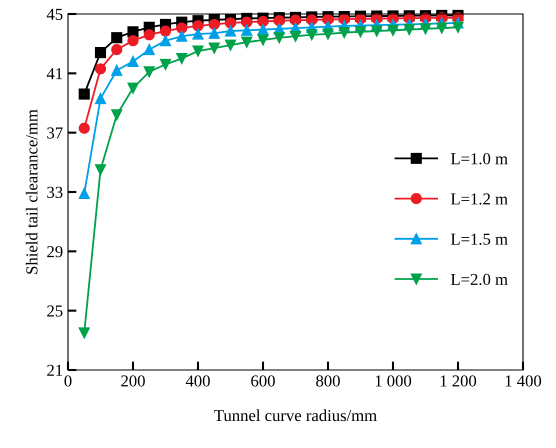 The image size is (556, 448). I want to click on x-axis-title: Tunnel curve radius/mm, so click(295, 415).